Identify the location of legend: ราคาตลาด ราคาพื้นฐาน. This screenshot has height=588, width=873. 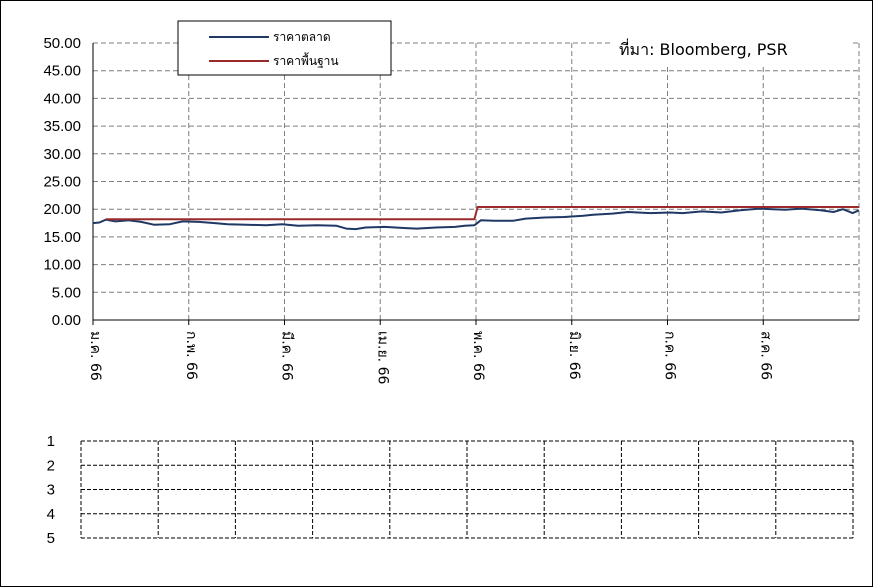
(284, 48).